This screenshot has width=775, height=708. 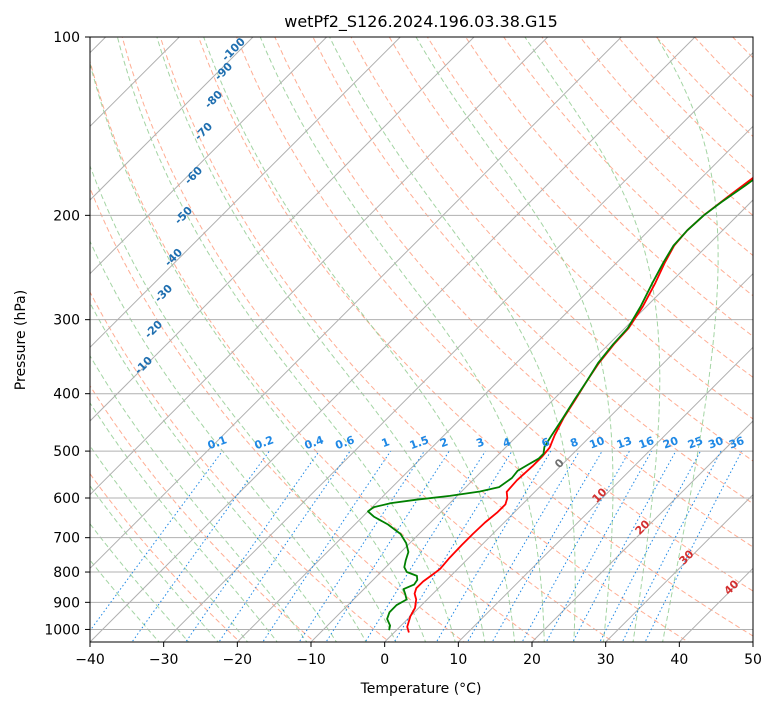 What do you see at coordinates (695, 442) in the screenshot?
I see `mixing-ratio-label: 25` at bounding box center [695, 442].